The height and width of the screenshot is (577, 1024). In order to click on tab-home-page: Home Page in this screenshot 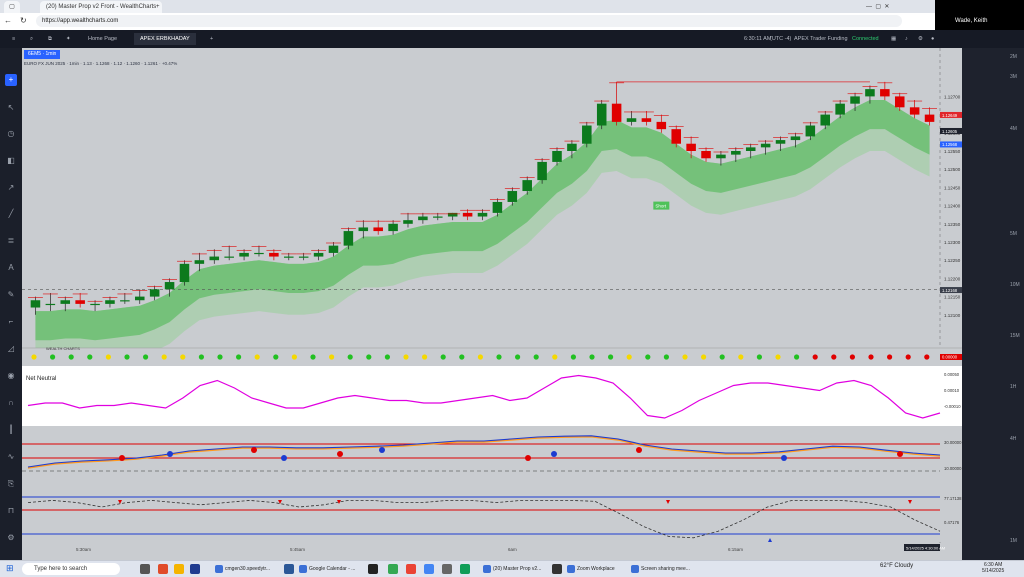, I will do `click(103, 39)`.